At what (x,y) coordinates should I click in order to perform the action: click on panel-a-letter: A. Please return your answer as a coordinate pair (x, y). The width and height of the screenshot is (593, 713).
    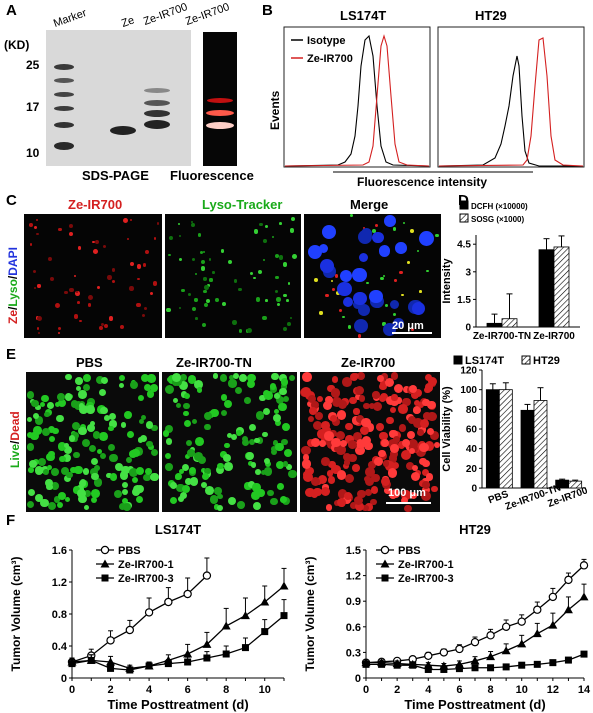
    Looking at the image, I should click on (11, 10).